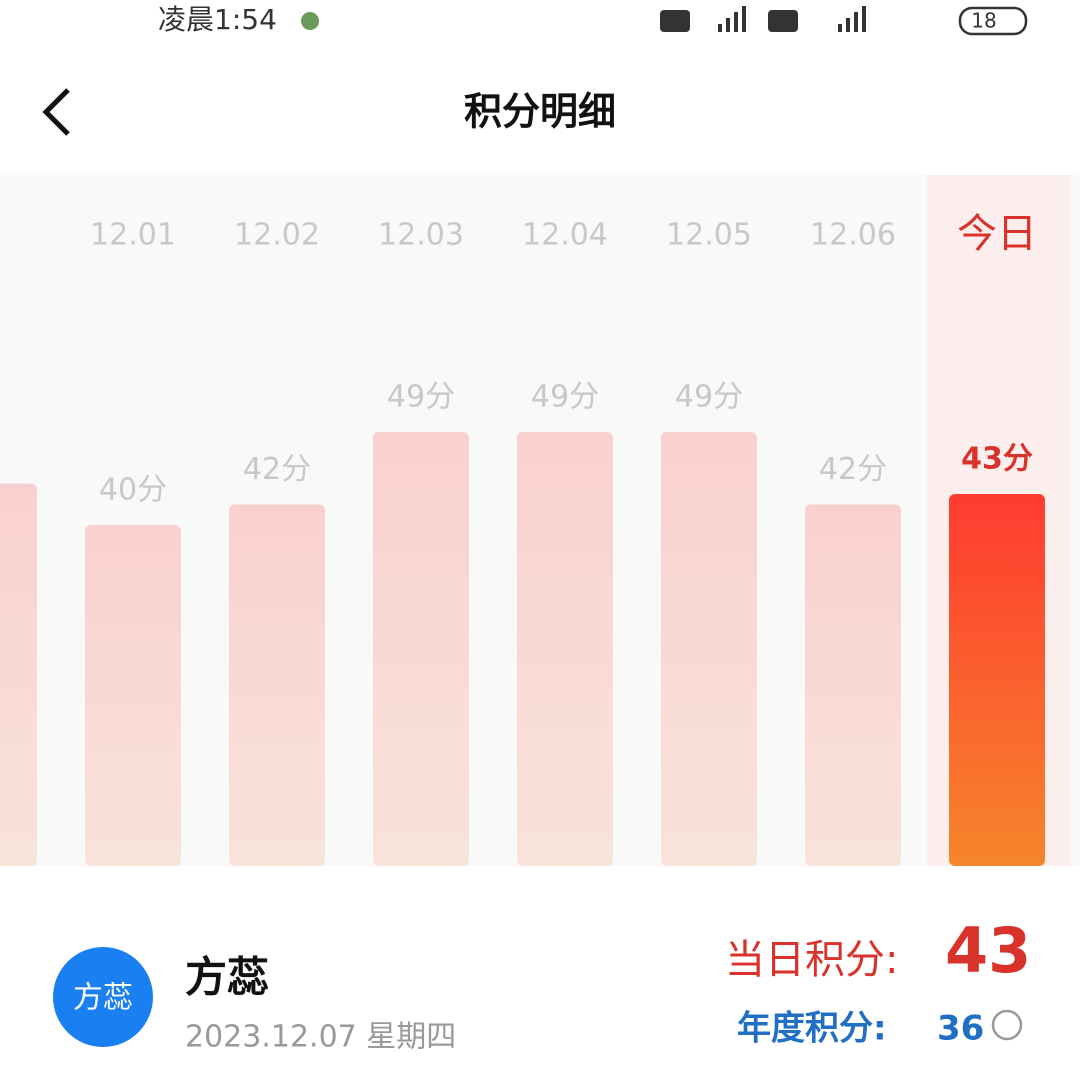 This screenshot has height=1080, width=1080. I want to click on page-title: 积分明细, so click(540, 112).